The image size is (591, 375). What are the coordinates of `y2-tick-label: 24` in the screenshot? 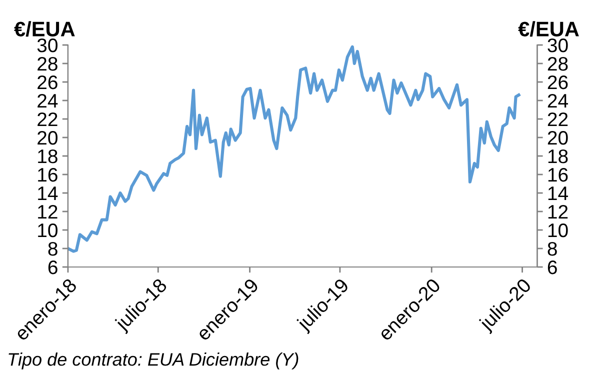 It's located at (558, 101).